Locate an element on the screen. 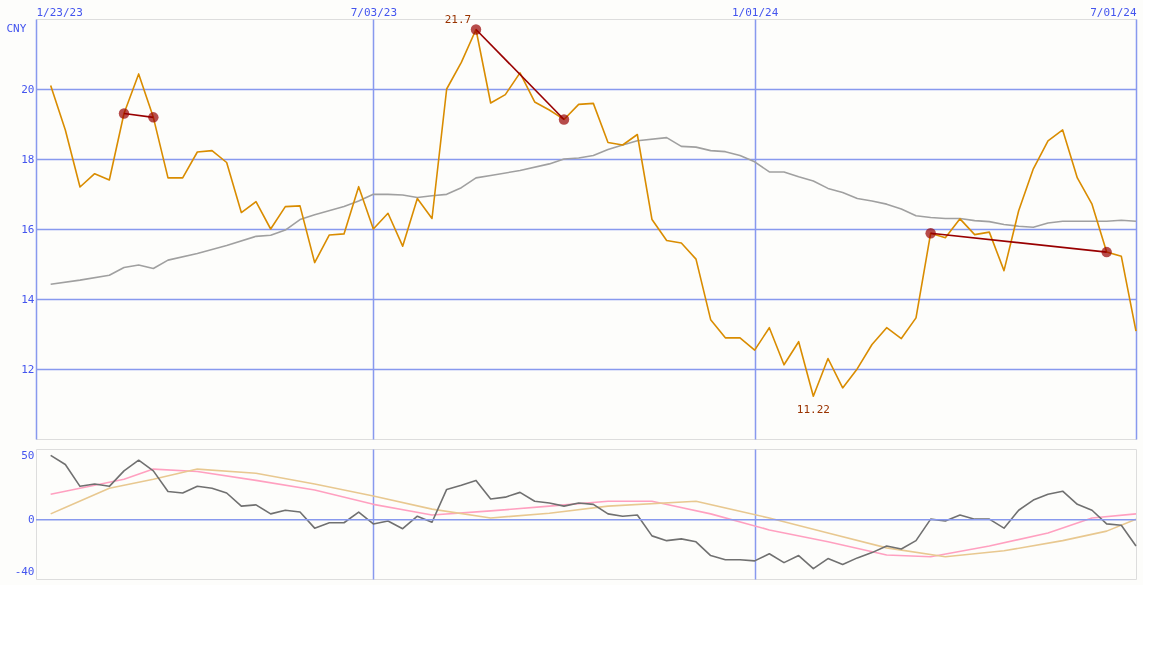 The image size is (1175, 650). y-tick-label: 0 is located at coordinates (31, 520).